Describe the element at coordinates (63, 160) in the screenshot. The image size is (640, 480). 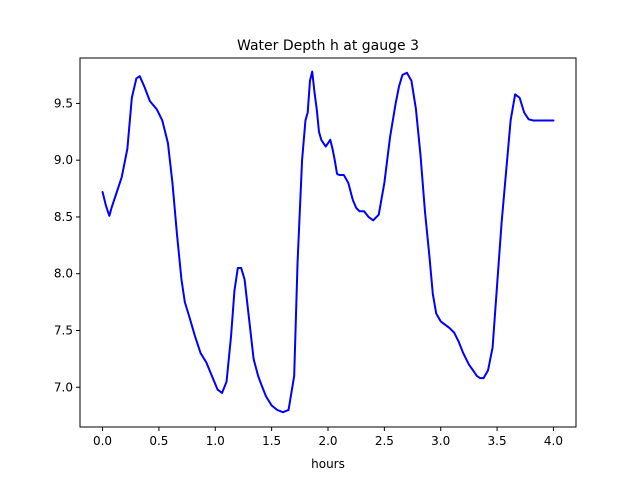
I see `y-tick-label: 9.0` at that location.